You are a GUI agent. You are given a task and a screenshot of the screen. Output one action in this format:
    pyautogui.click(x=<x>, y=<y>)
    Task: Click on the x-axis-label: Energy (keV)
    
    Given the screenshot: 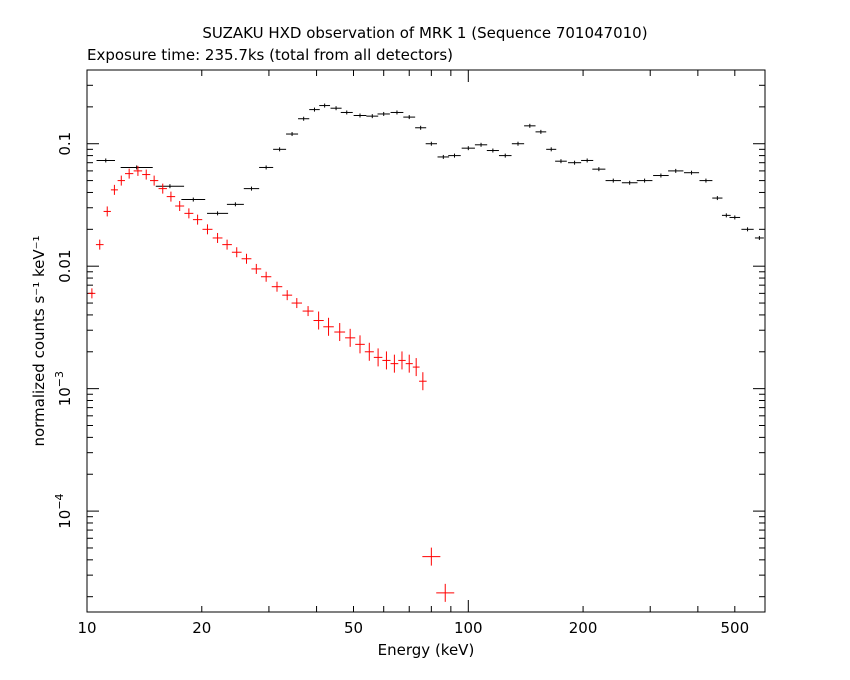 What is the action you would take?
    pyautogui.click(x=426, y=650)
    